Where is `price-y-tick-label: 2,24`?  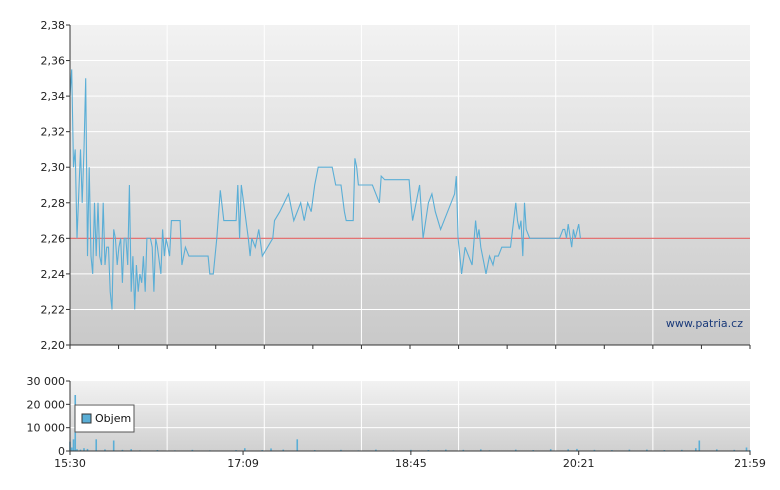
price-y-tick-label: 2,24 is located at coordinates (53, 274).